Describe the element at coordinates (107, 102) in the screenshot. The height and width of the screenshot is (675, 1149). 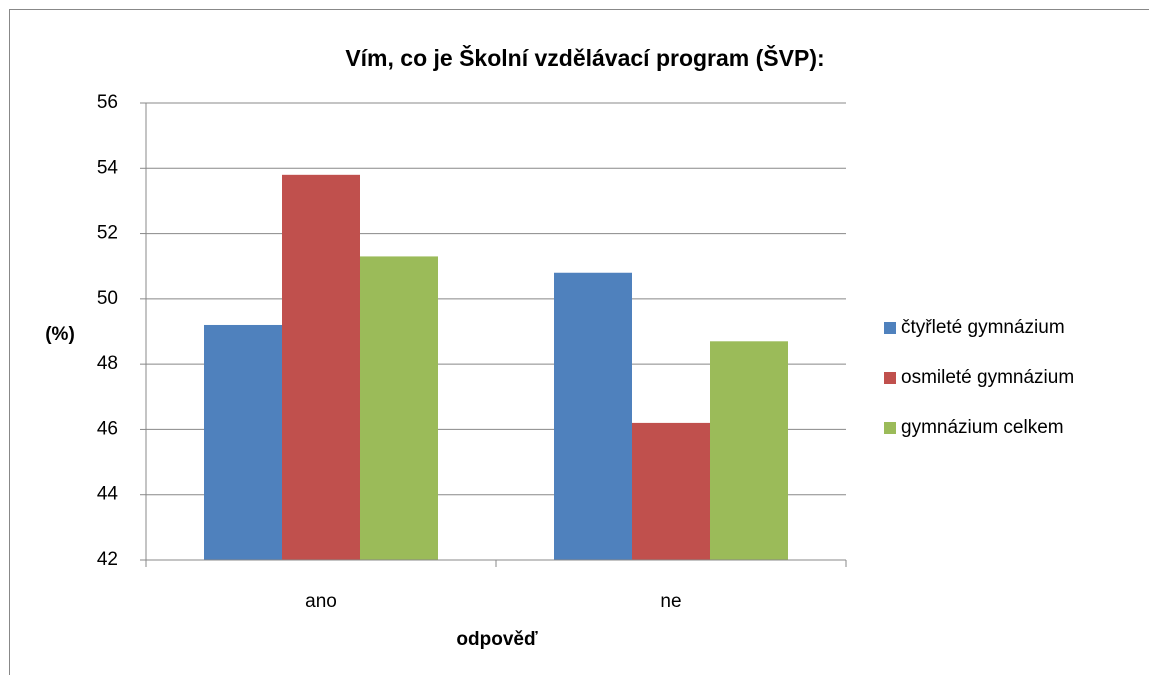
I see `y-tick-label: 56` at that location.